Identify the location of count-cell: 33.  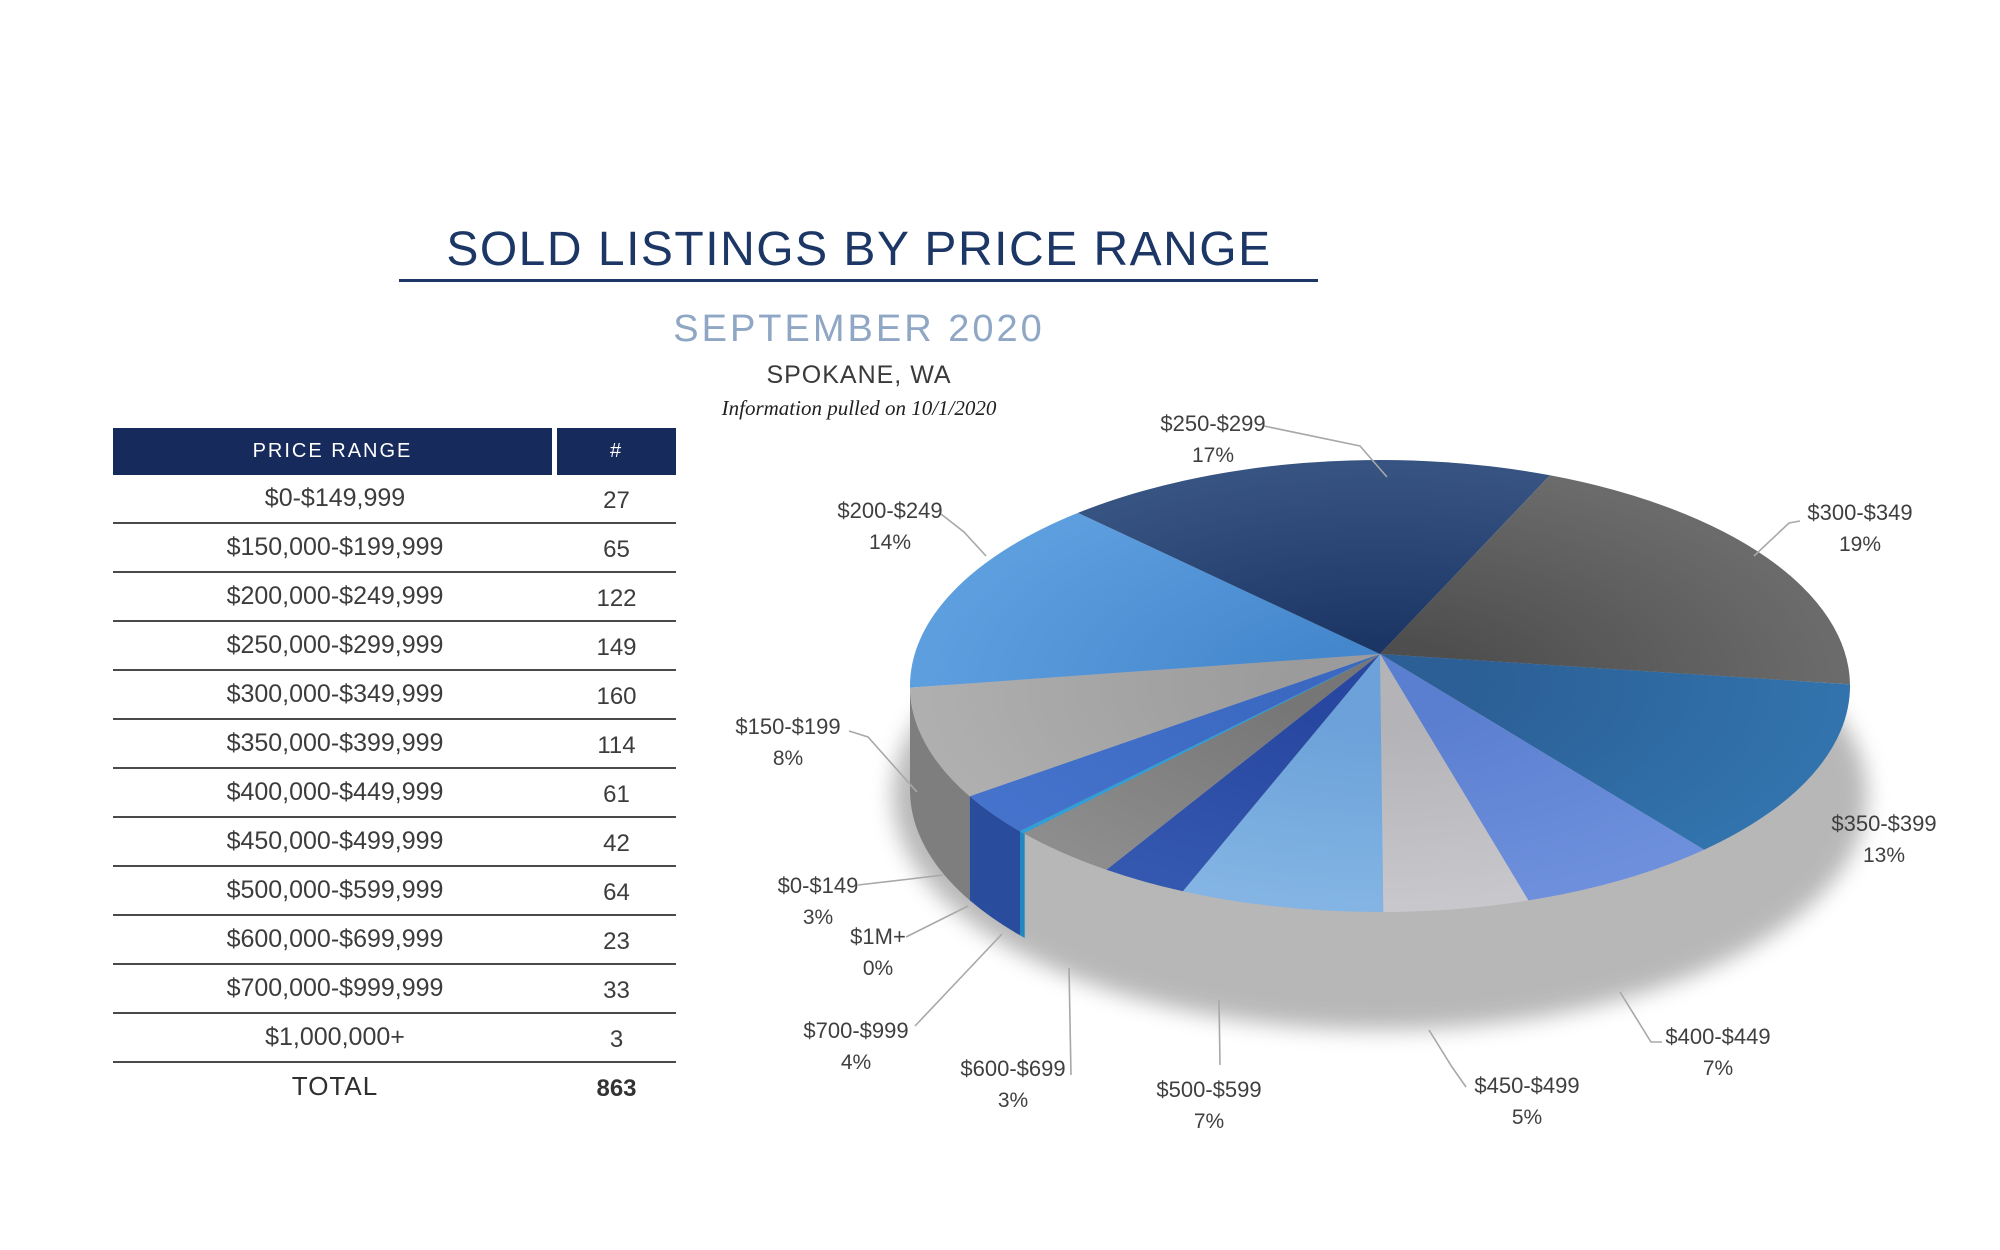
(616, 990).